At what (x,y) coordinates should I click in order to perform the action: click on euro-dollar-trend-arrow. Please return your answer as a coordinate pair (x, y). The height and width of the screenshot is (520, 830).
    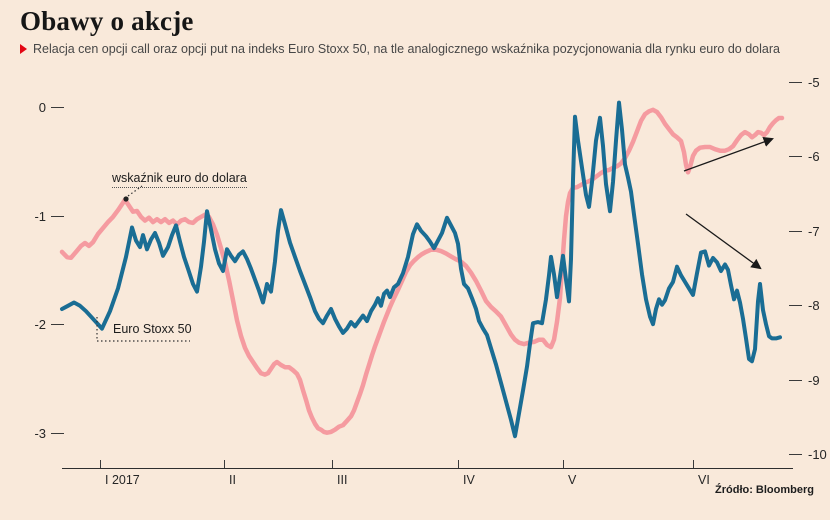
    Looking at the image, I should click on (728, 154).